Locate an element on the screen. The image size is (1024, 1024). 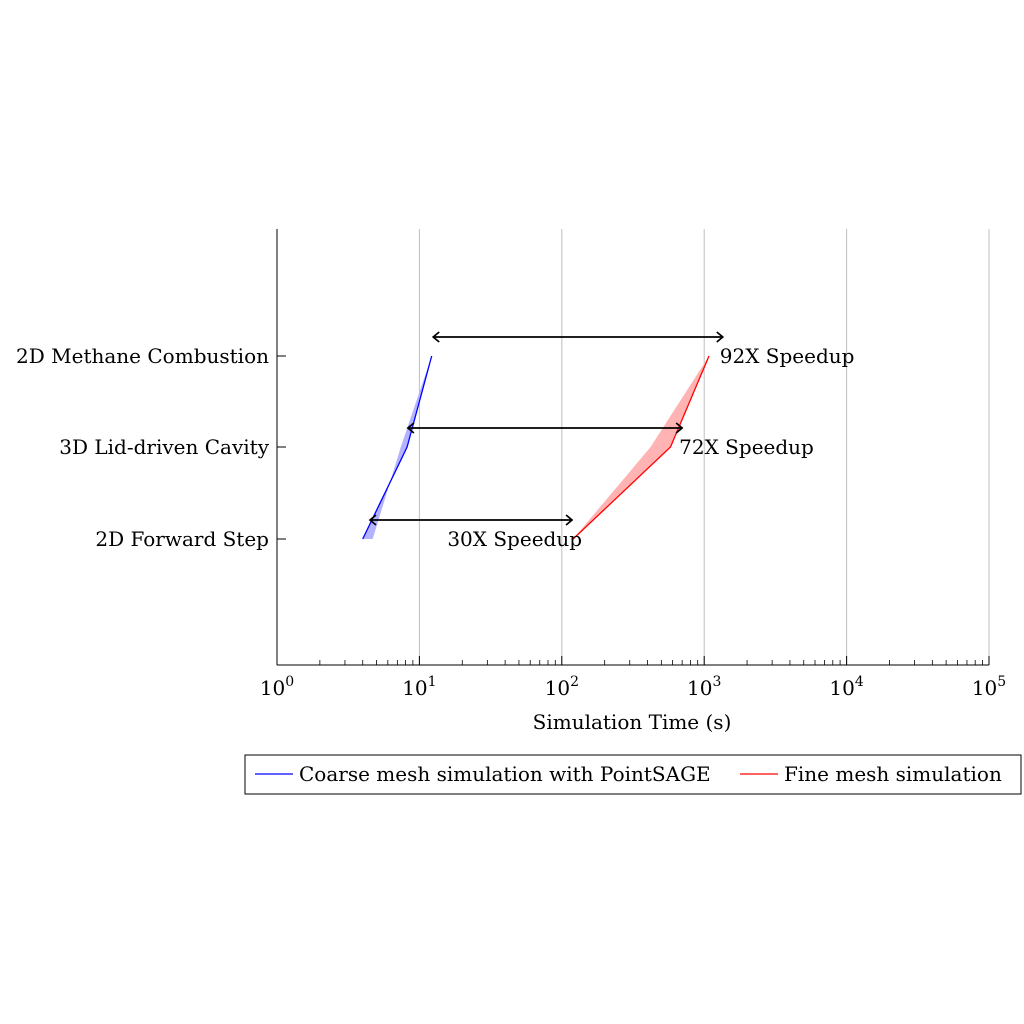
x-tick-label: 10² is located at coordinates (562, 687).